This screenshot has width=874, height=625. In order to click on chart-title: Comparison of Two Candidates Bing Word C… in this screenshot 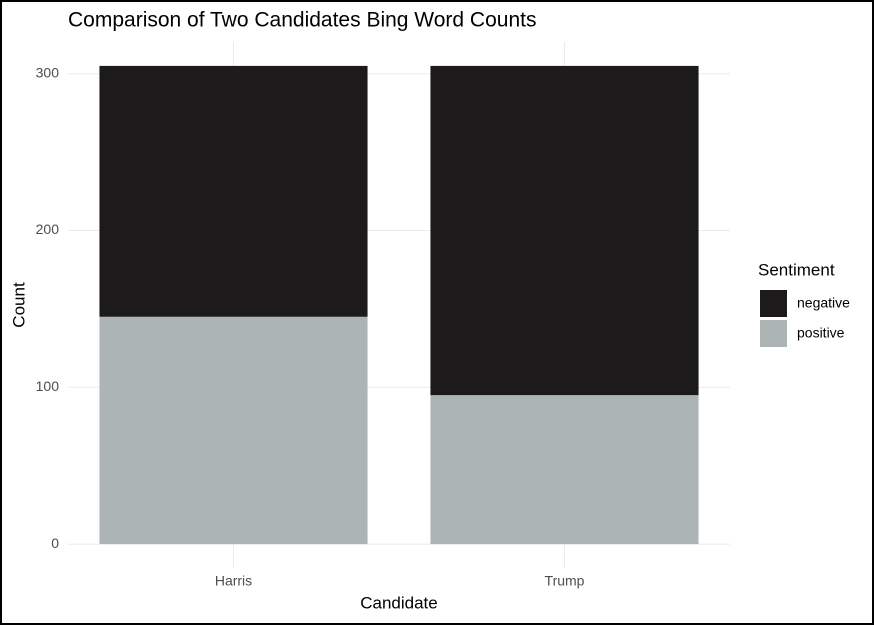, I will do `click(302, 20)`.